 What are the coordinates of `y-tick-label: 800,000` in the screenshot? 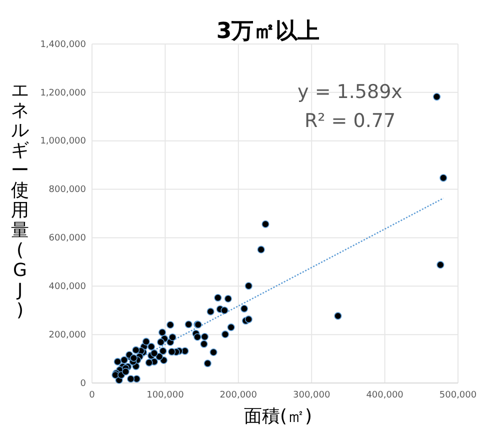 It's located at (67, 190).